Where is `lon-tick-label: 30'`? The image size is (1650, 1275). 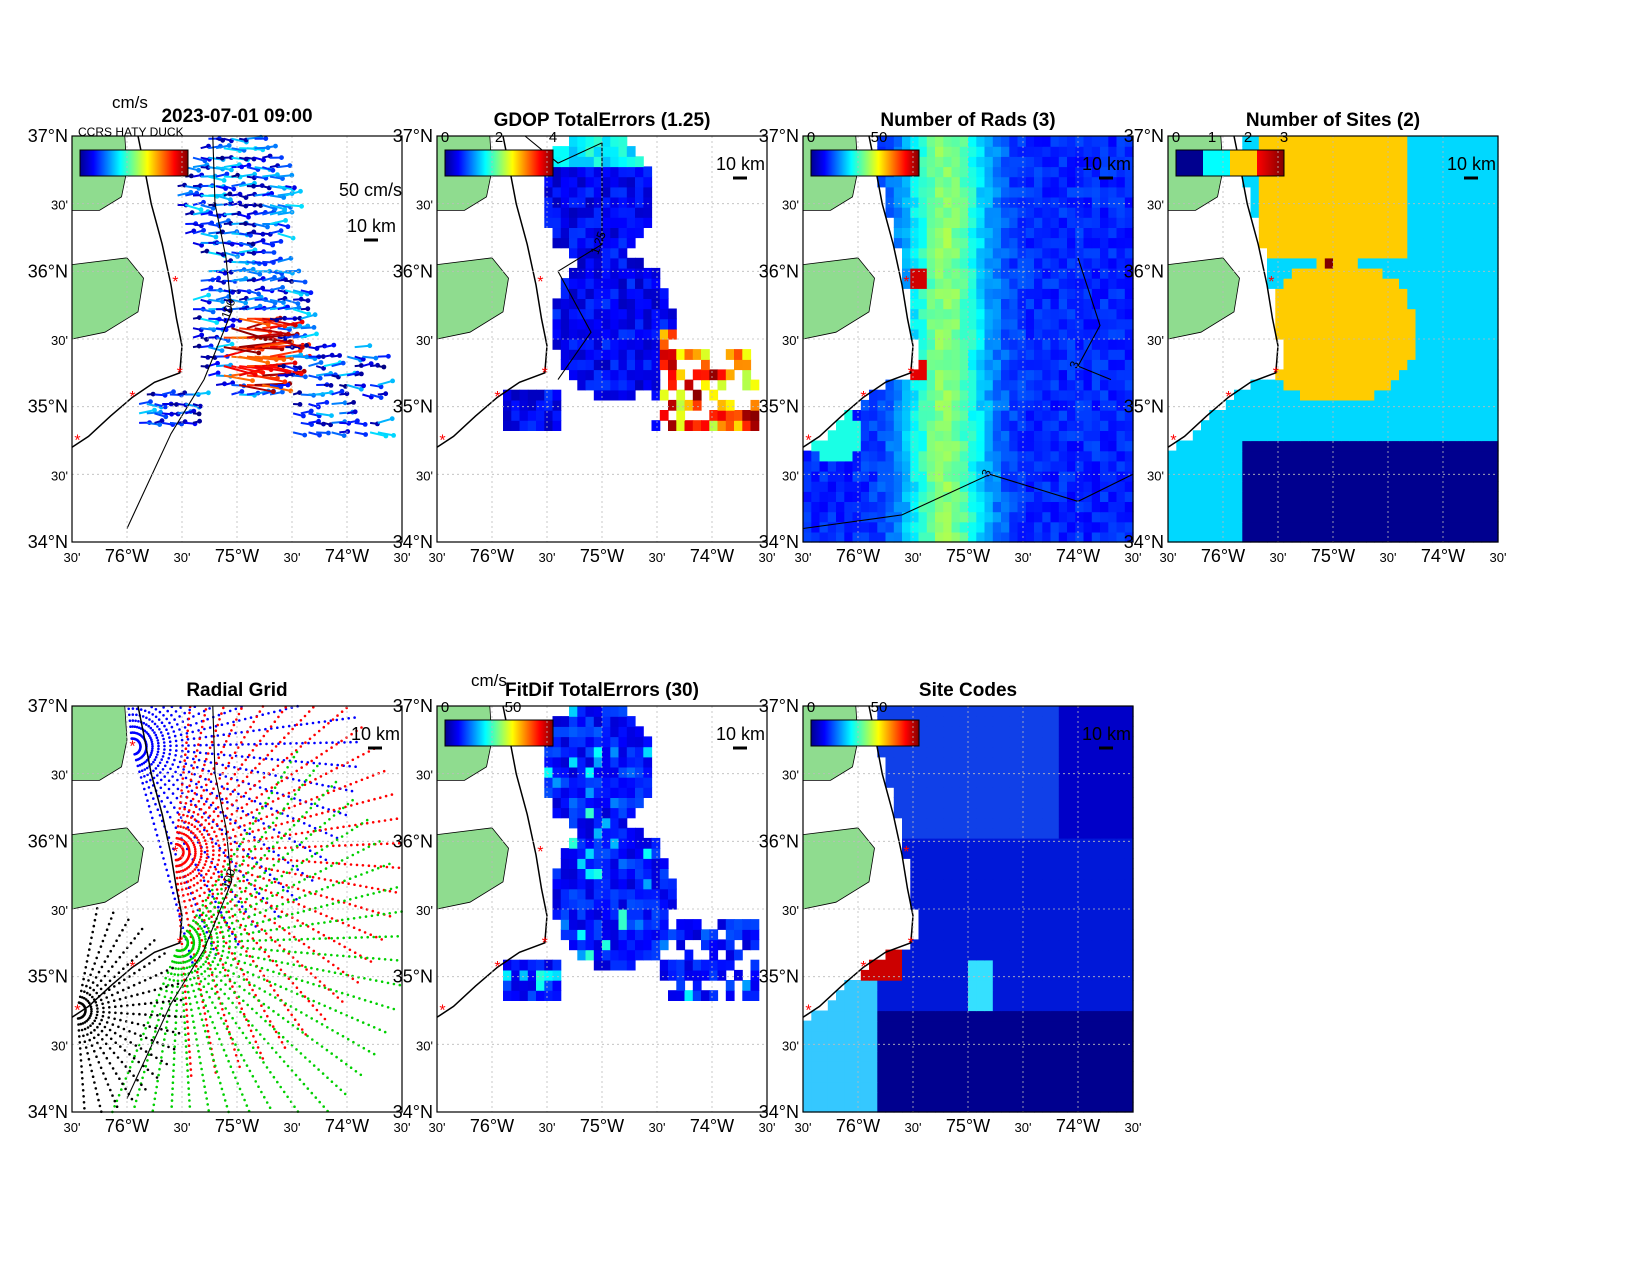
lon-tick-label: 30' is located at coordinates (1023, 557).